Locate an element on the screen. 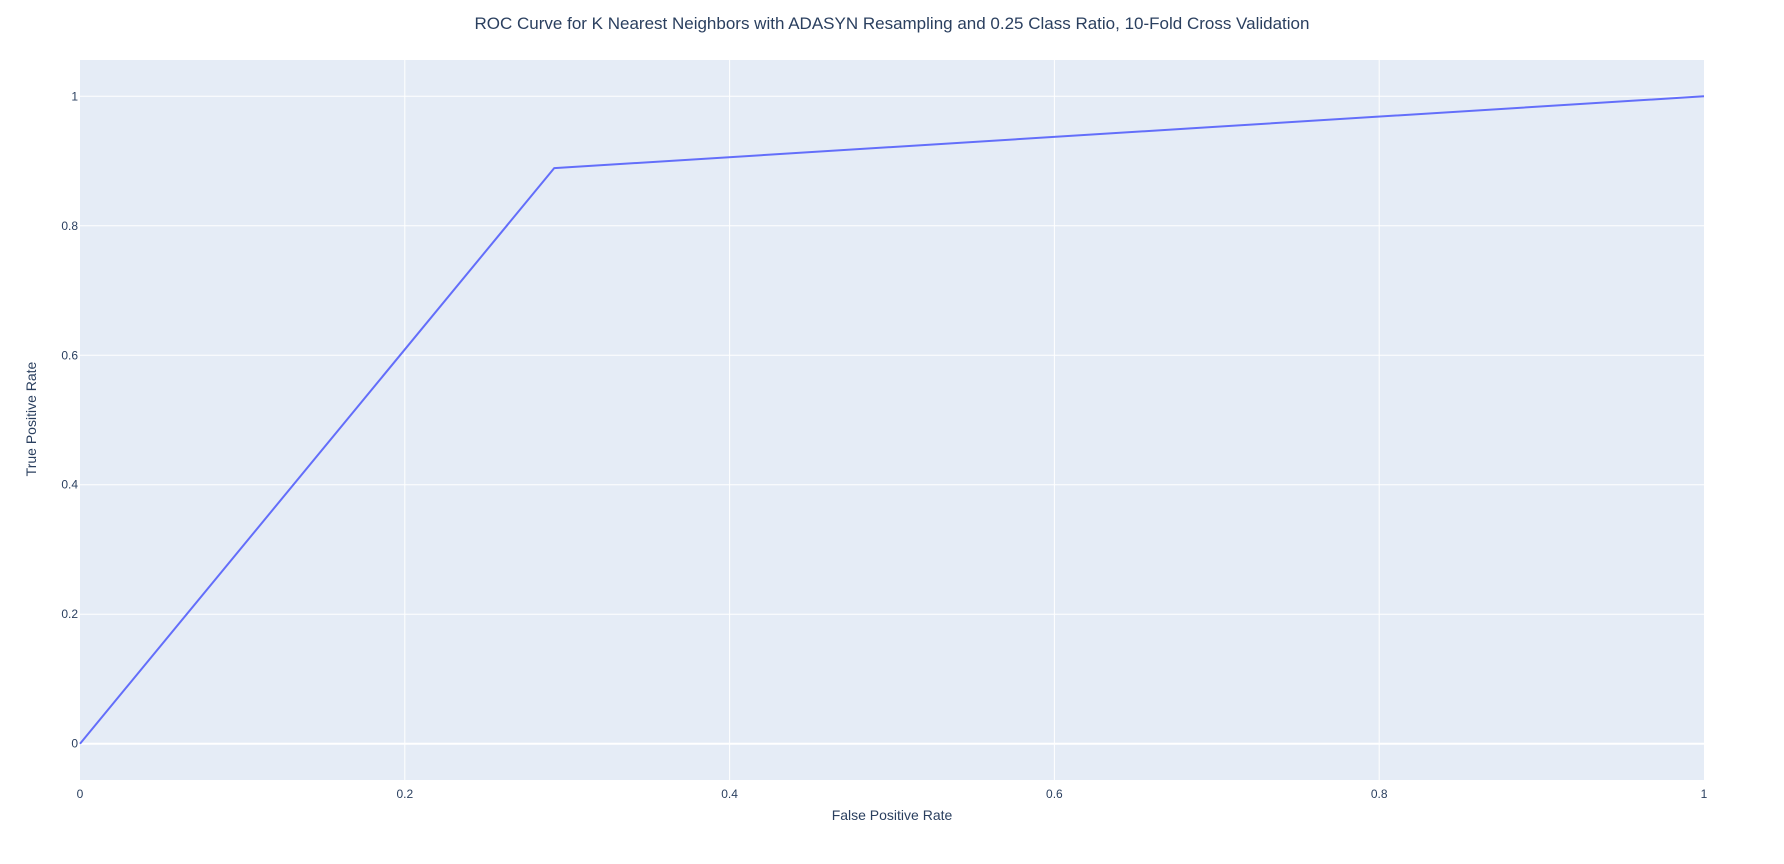 The image size is (1784, 864). y-axis-title: True Positive Rate is located at coordinates (31, 418).